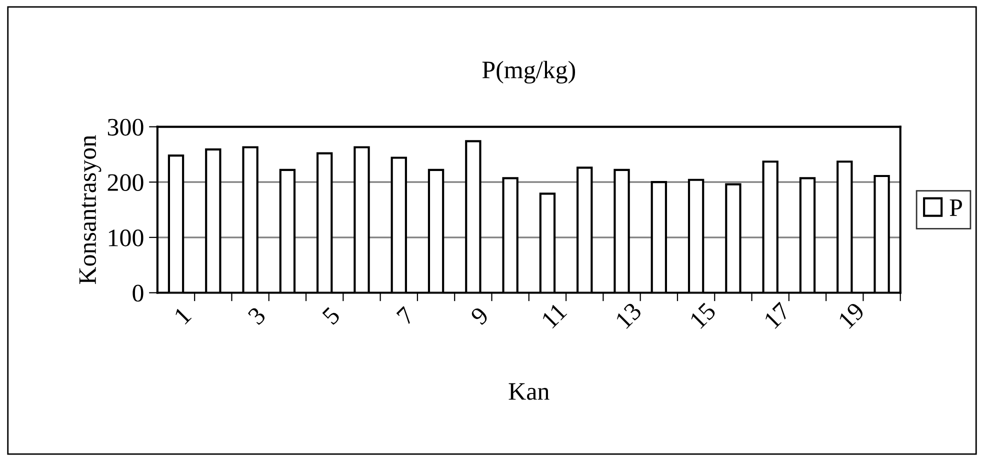 This screenshot has height=461, width=984. What do you see at coordinates (406, 315) in the screenshot?
I see `x-tick-label: 7` at bounding box center [406, 315].